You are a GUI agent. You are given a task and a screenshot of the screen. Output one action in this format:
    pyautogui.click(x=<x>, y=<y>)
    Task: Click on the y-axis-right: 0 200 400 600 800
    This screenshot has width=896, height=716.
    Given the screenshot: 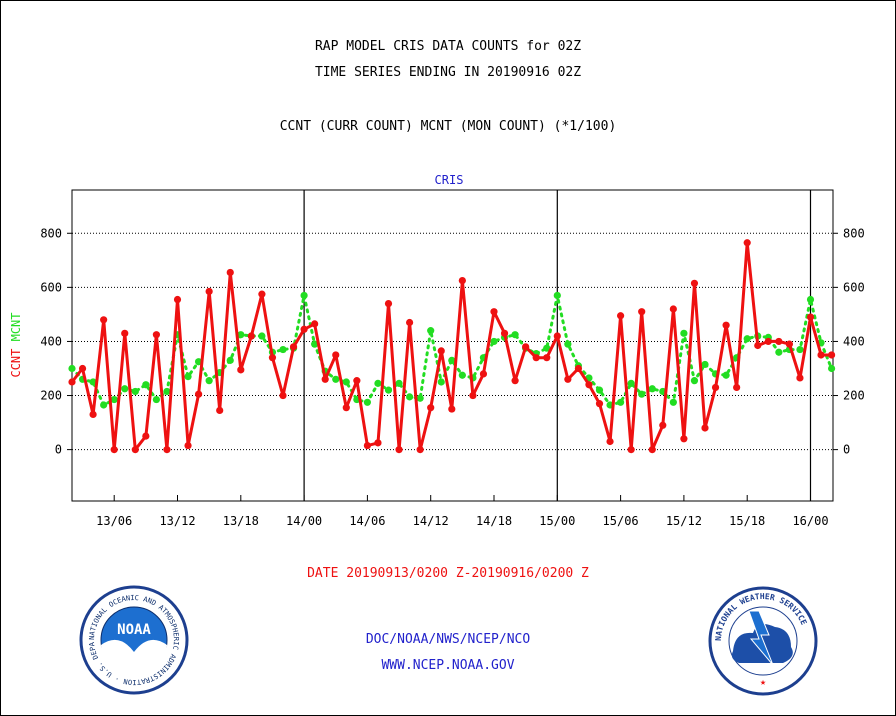 What is the action you would take?
    pyautogui.click(x=849, y=341)
    